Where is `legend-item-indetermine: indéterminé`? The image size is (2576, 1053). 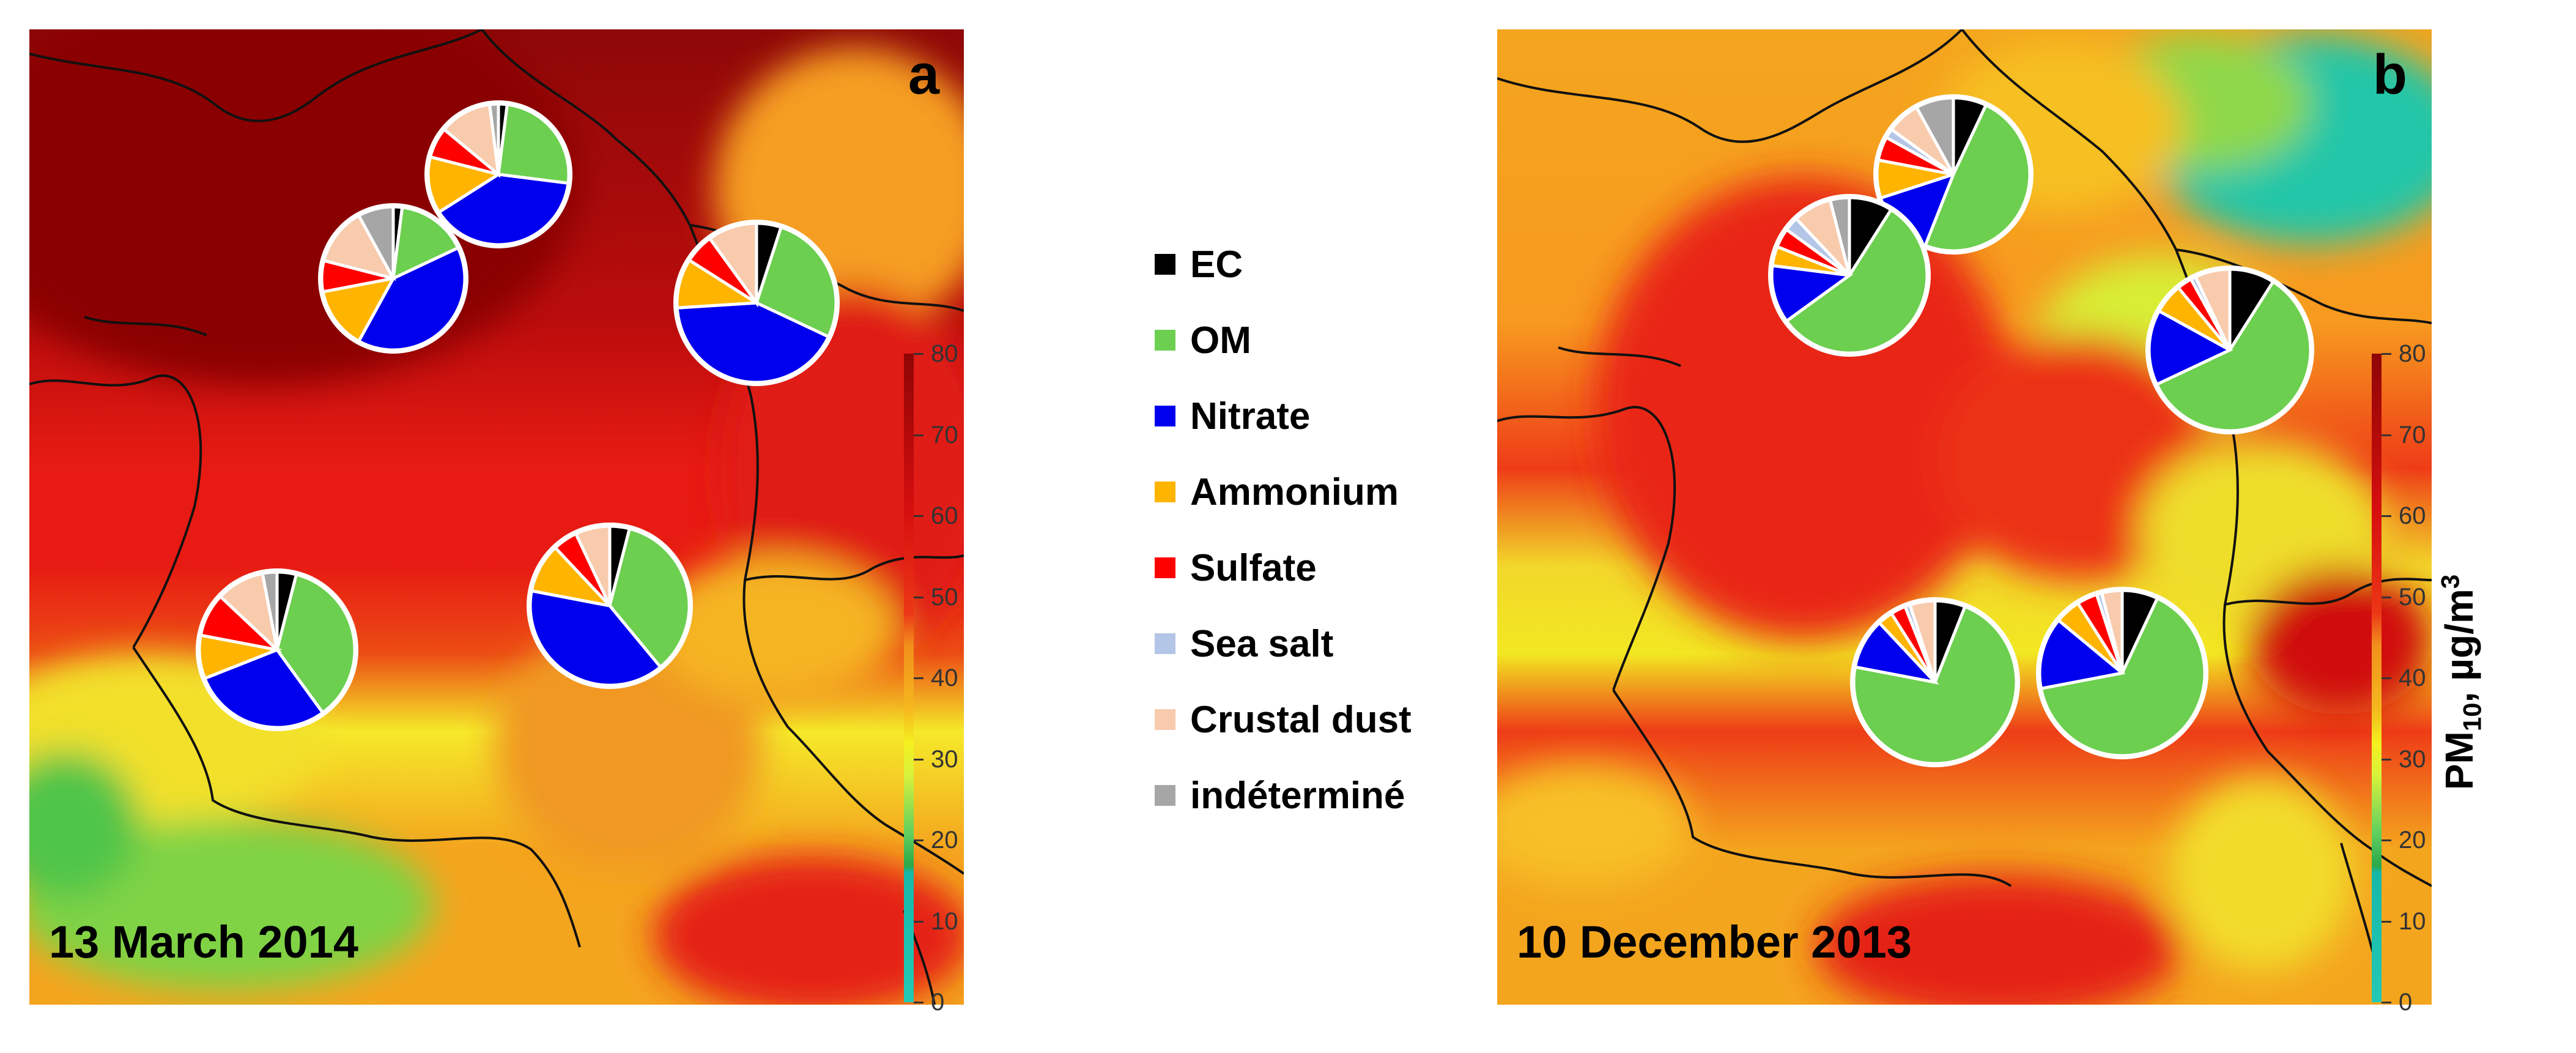 legend-item-indetermine: indéterminé is located at coordinates (1283, 795).